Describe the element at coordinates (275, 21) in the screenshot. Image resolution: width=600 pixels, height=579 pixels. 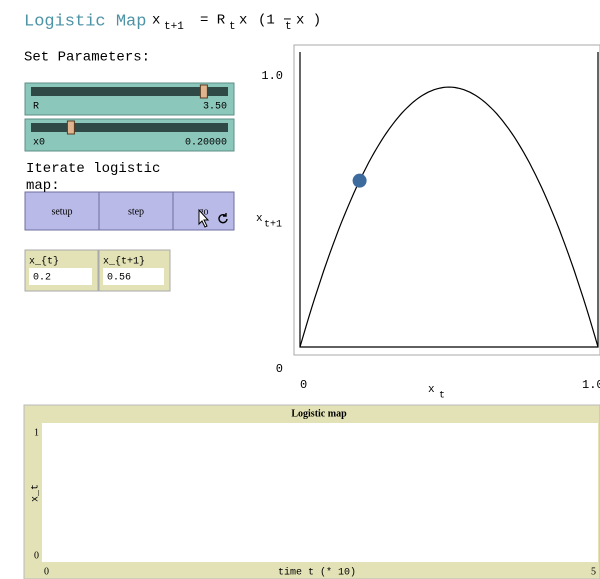
I see `formula-part: (1 −` at that location.